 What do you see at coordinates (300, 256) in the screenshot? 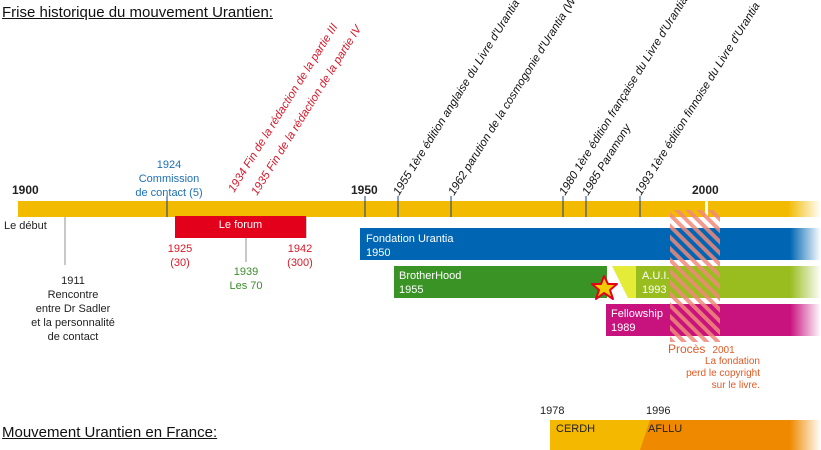
I see `forum-end: 1942 (300)` at bounding box center [300, 256].